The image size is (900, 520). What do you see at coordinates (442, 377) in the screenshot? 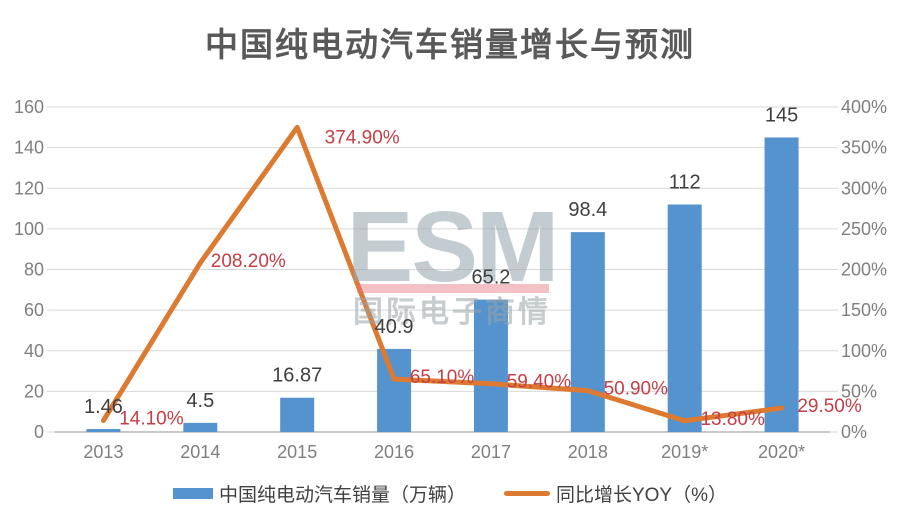
I see `yoy-value-label: 65.10%` at bounding box center [442, 377].